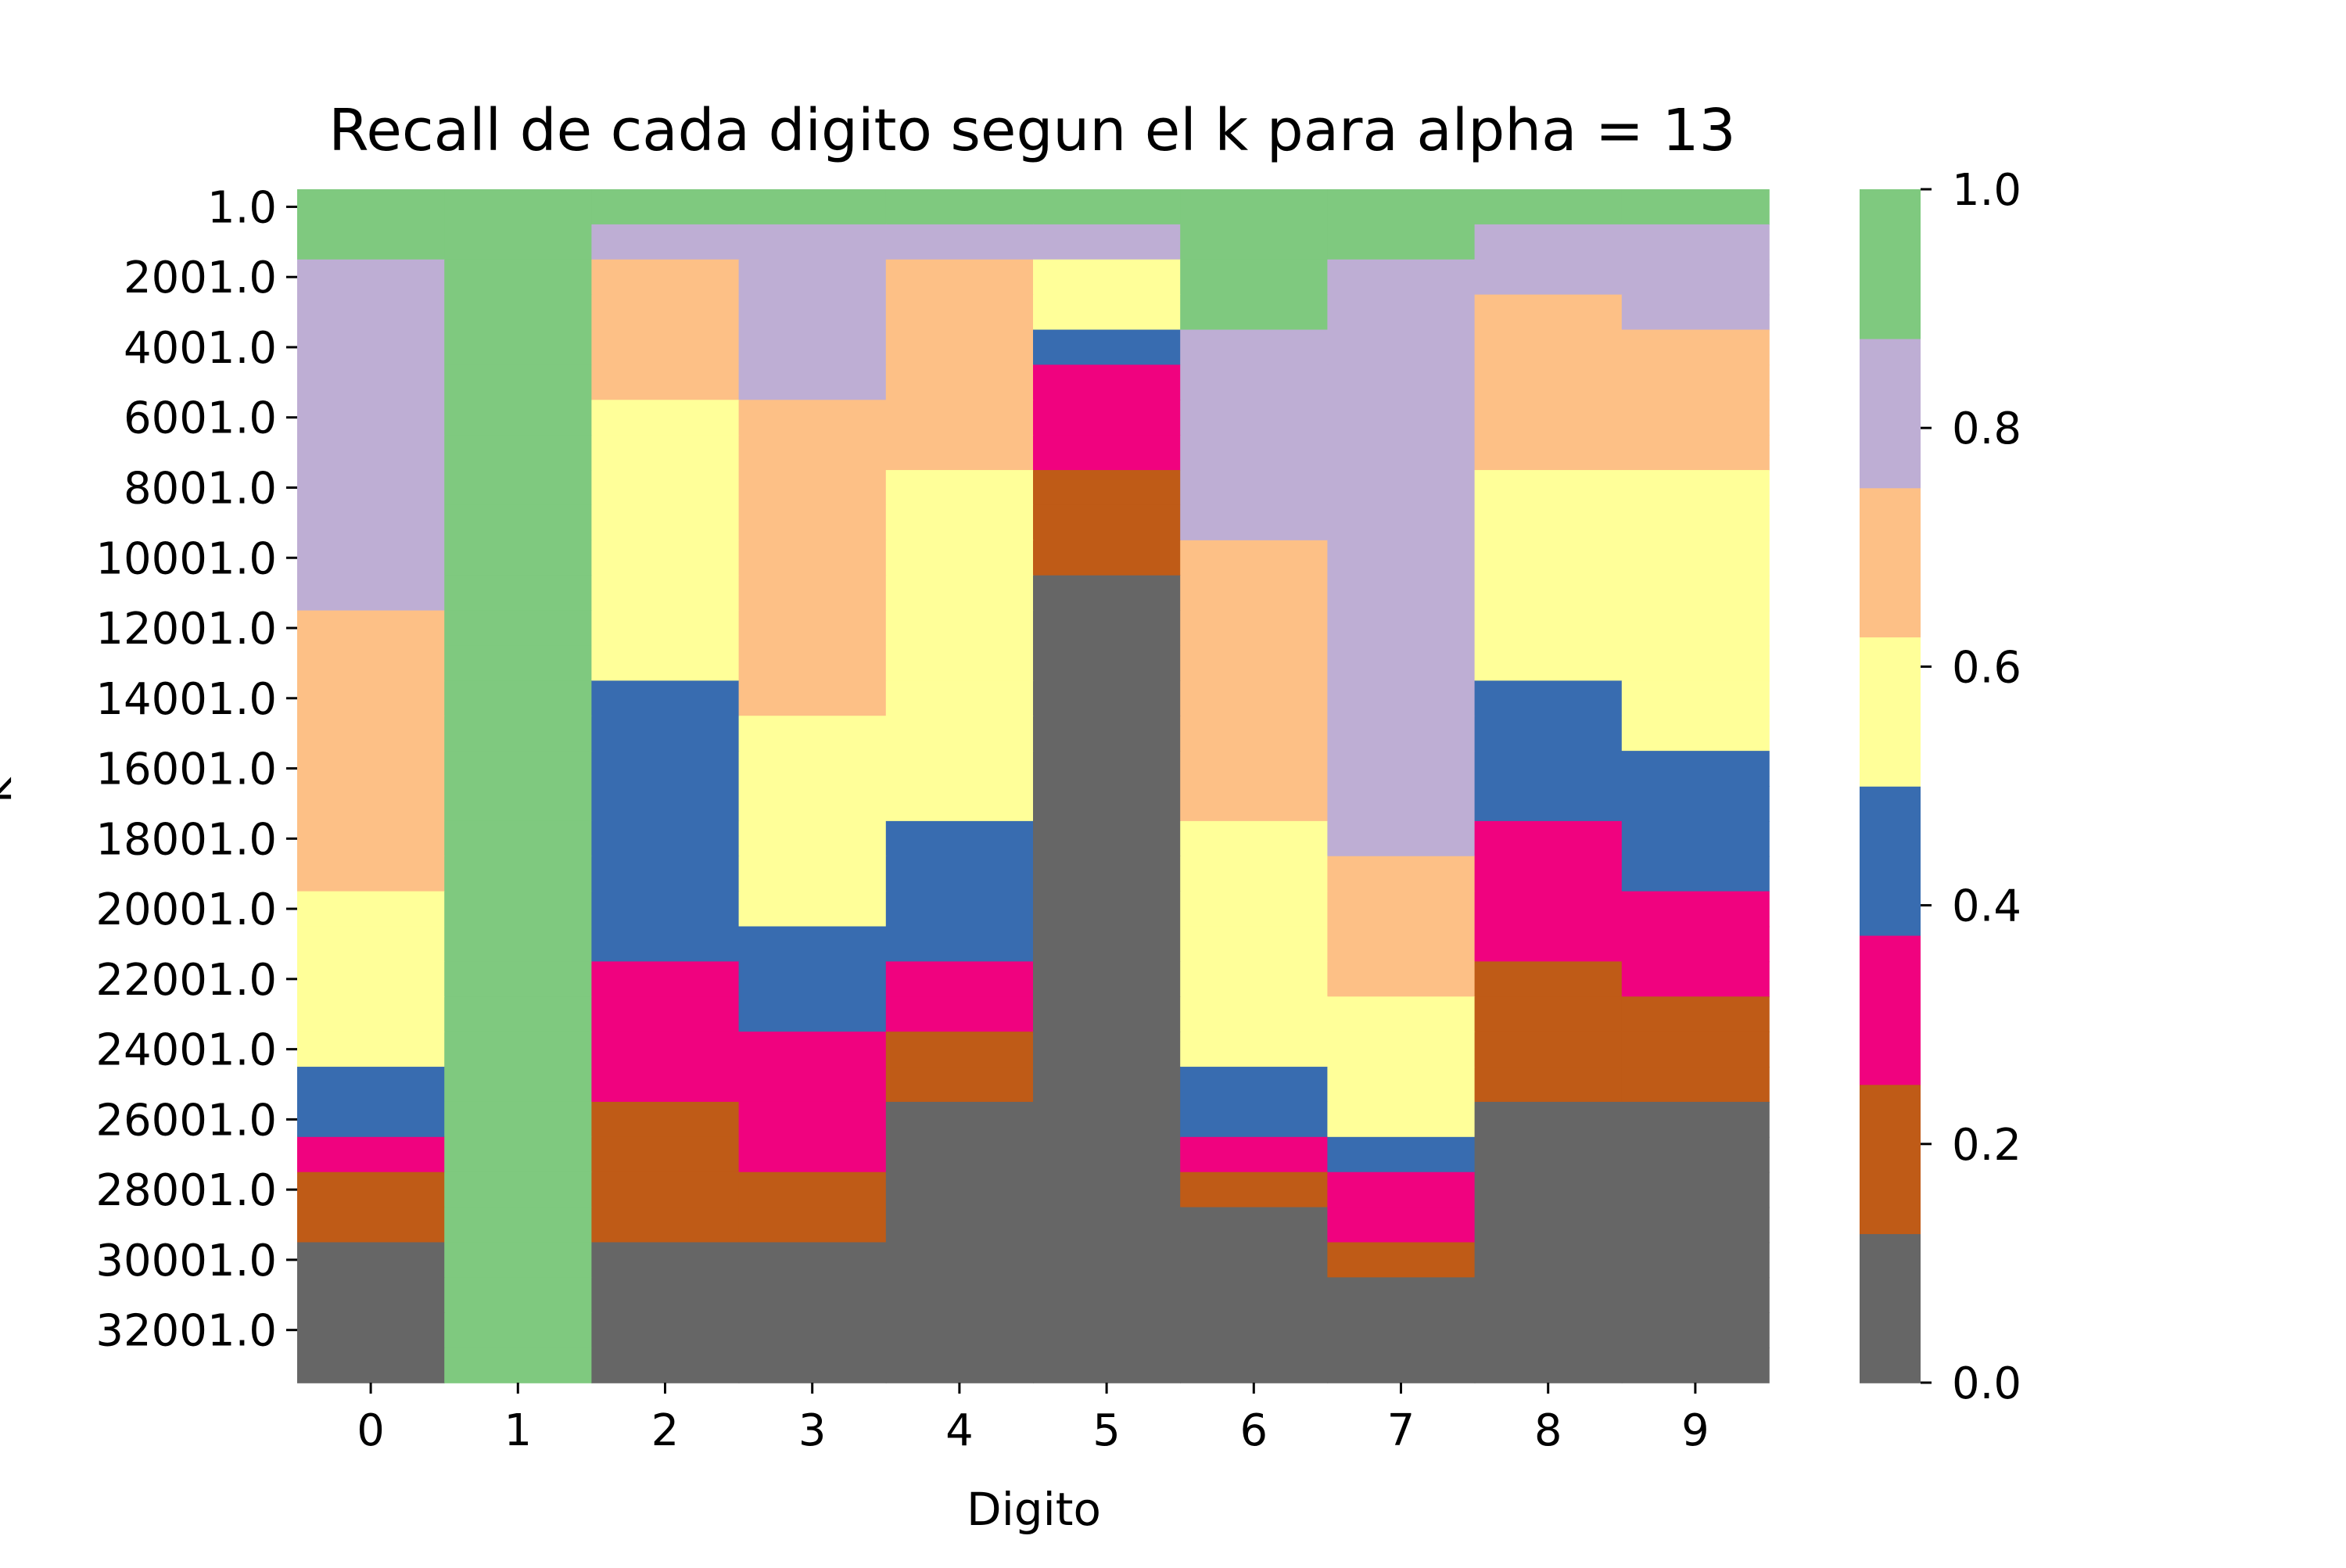 The width and height of the screenshot is (2346, 1568). Describe the element at coordinates (1695, 1430) in the screenshot. I see `x-tick-label: 9` at that location.